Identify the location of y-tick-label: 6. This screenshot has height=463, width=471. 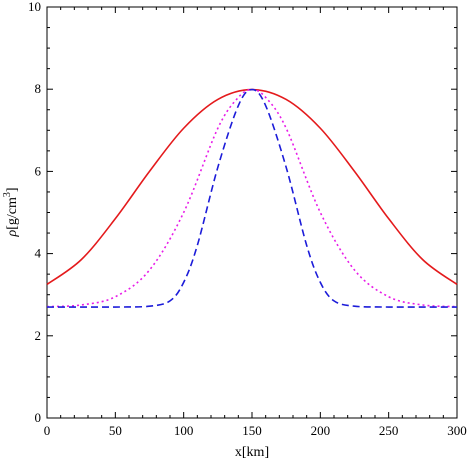
(38, 170).